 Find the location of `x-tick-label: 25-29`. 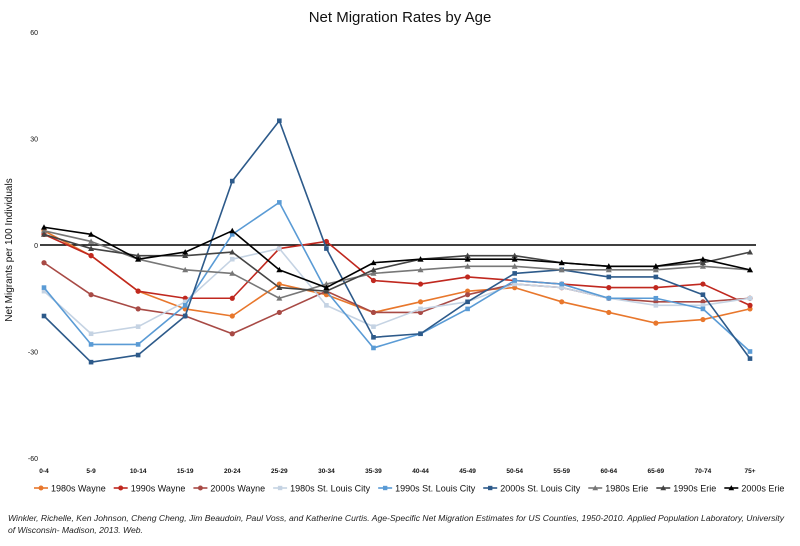

x-tick-label: 25-29 is located at coordinates (279, 471).